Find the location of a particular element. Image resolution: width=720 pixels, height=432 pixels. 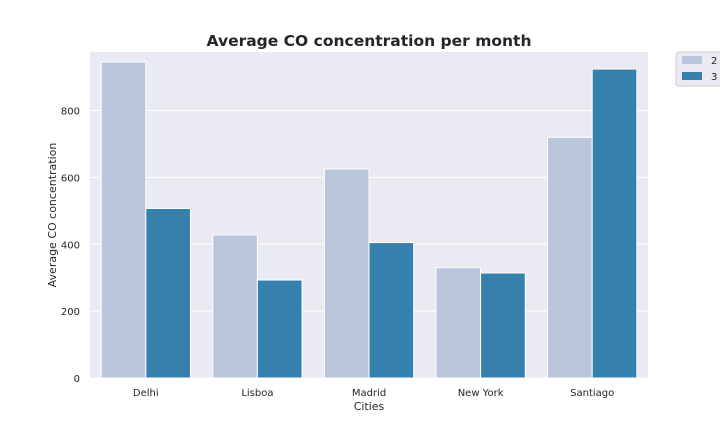

y-axis-ticks: 0 200 400 600 800 is located at coordinates (70, 246).